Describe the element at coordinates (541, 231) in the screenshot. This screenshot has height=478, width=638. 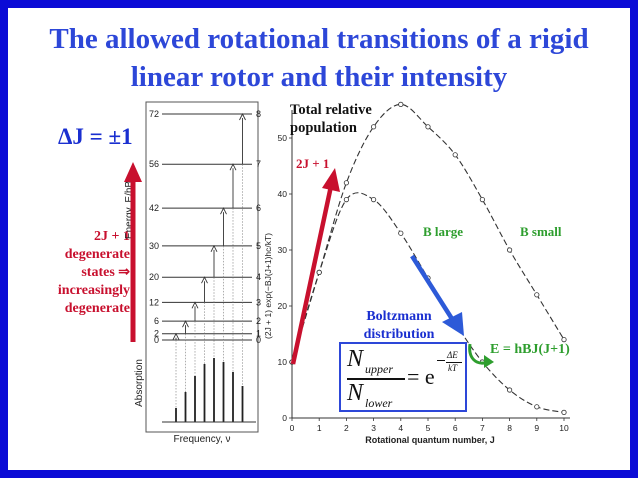
I see `b-small-label: B small` at that location.